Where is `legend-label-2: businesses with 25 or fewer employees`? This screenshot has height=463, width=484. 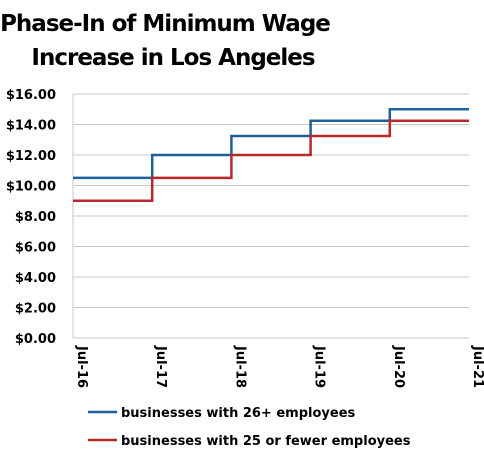 legend-label-2: businesses with 25 or fewer employees is located at coordinates (266, 441).